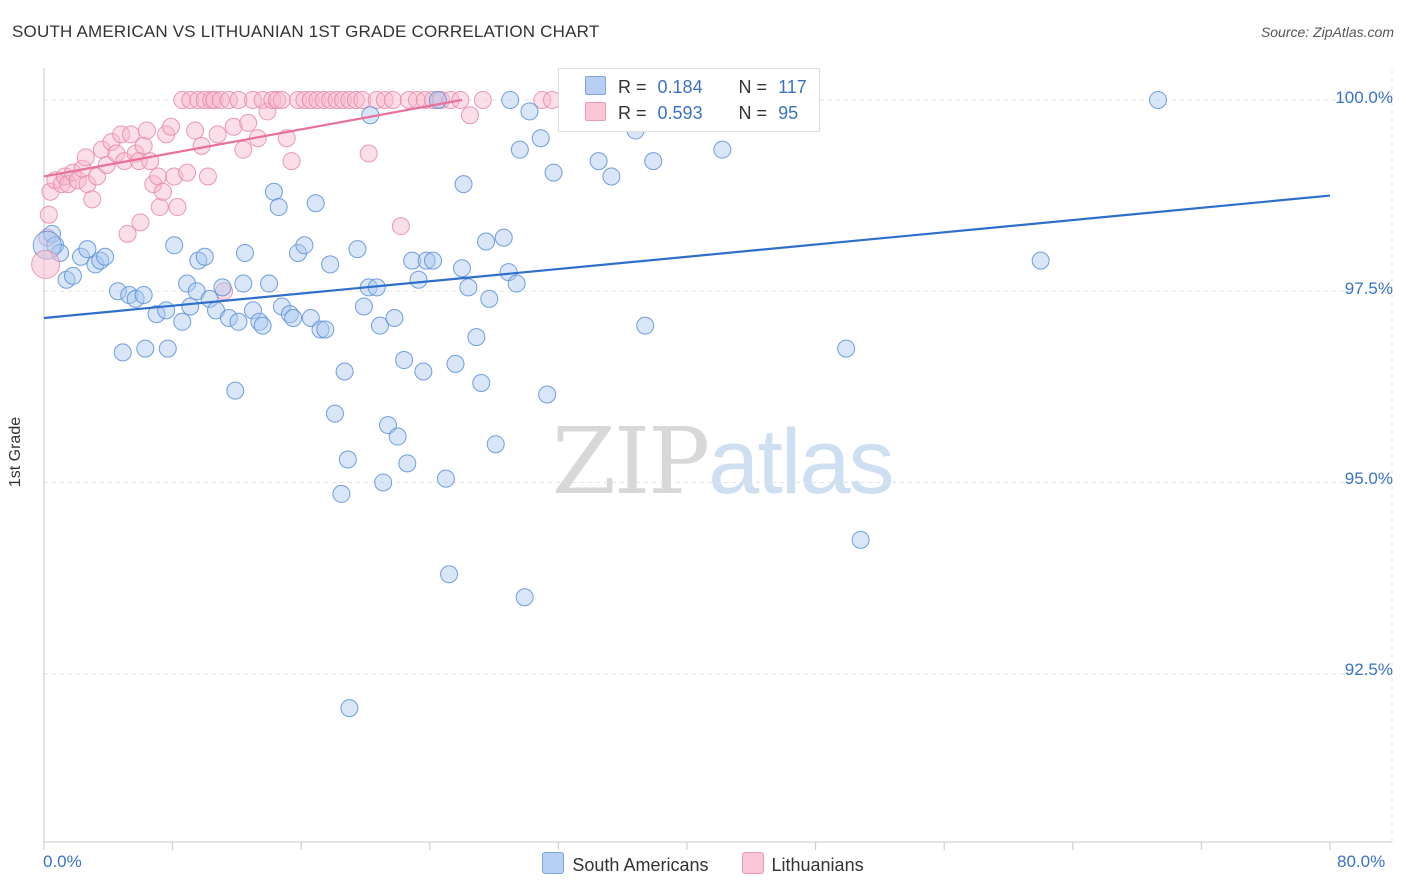  I want to click on y-tick-label-92-5: 92.5%, so click(1368, 669).